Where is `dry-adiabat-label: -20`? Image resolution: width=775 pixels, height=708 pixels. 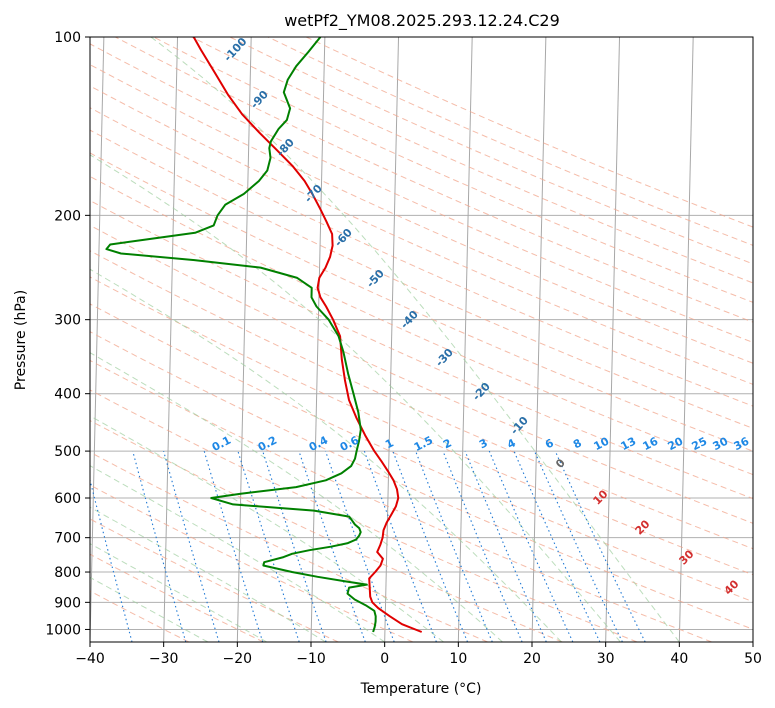
dry-adiabat-label: -20 is located at coordinates (481, 392).